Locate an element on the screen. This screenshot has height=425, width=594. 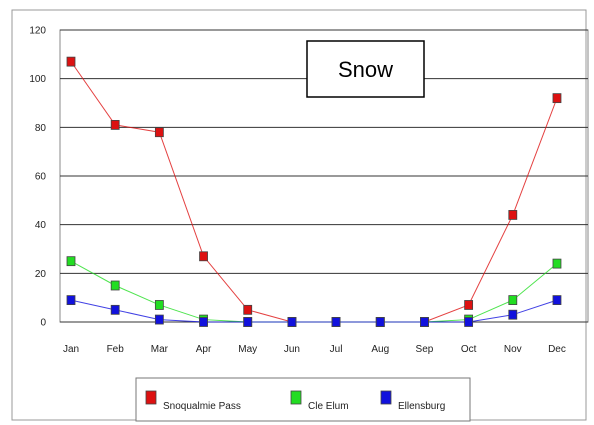
x-tick-label: Feb is located at coordinates (116, 349).